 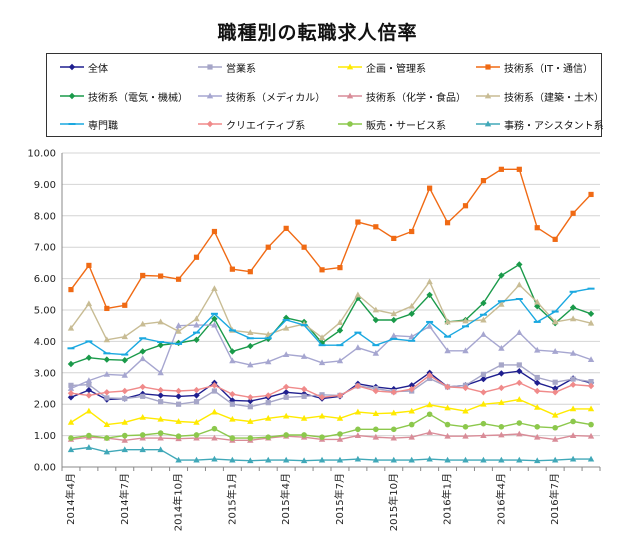 What do you see at coordinates (539, 96) in the screenshot?
I see `legend-item: 技術系（建築・土木）` at bounding box center [539, 96].